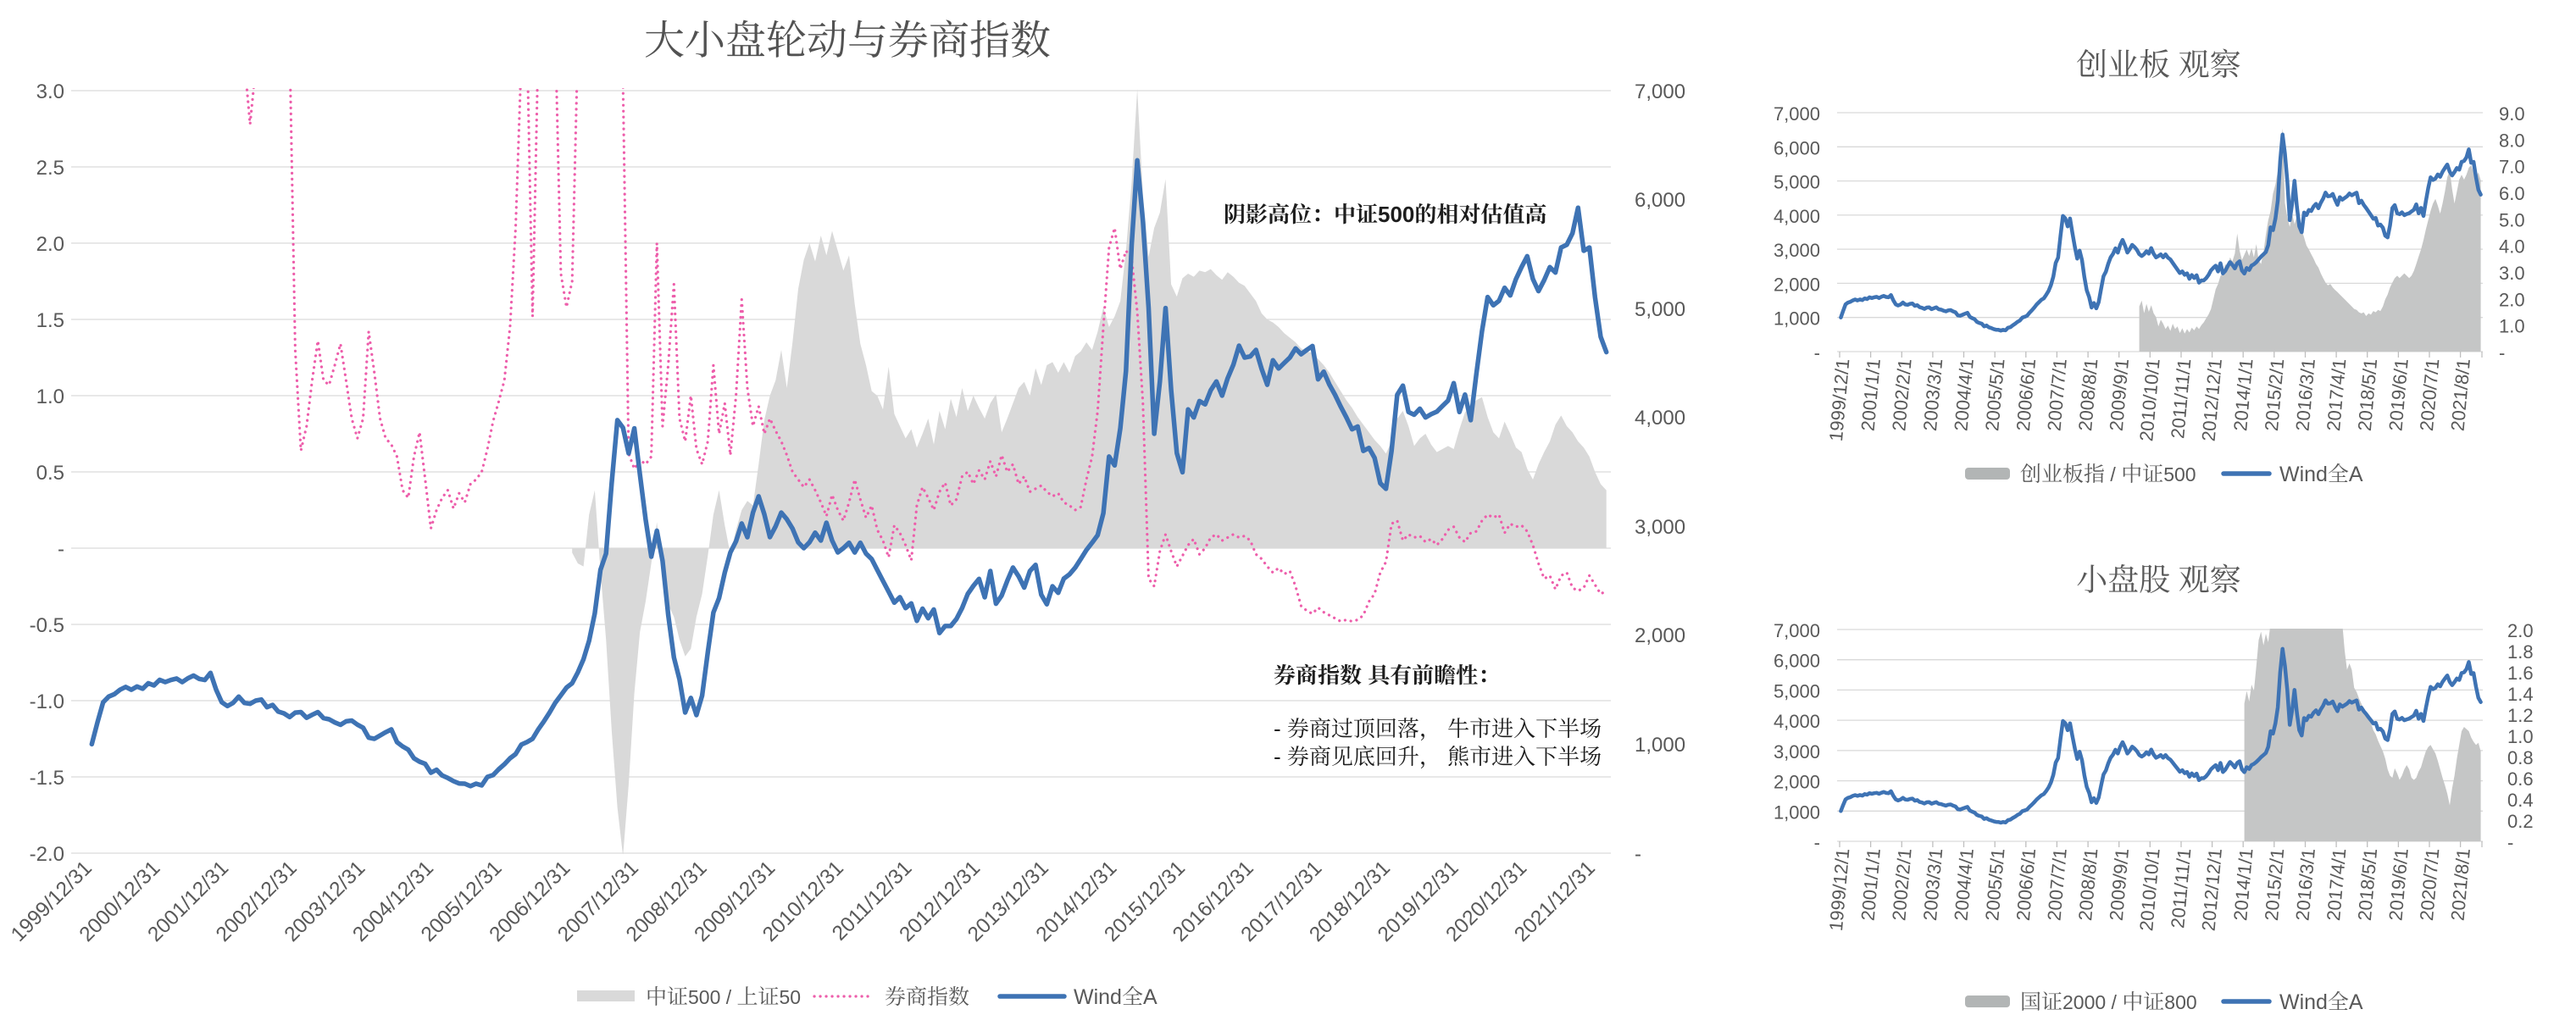  What do you see at coordinates (2512, 247) in the screenshot?
I see `svg-text: 4.0` at bounding box center [2512, 247].